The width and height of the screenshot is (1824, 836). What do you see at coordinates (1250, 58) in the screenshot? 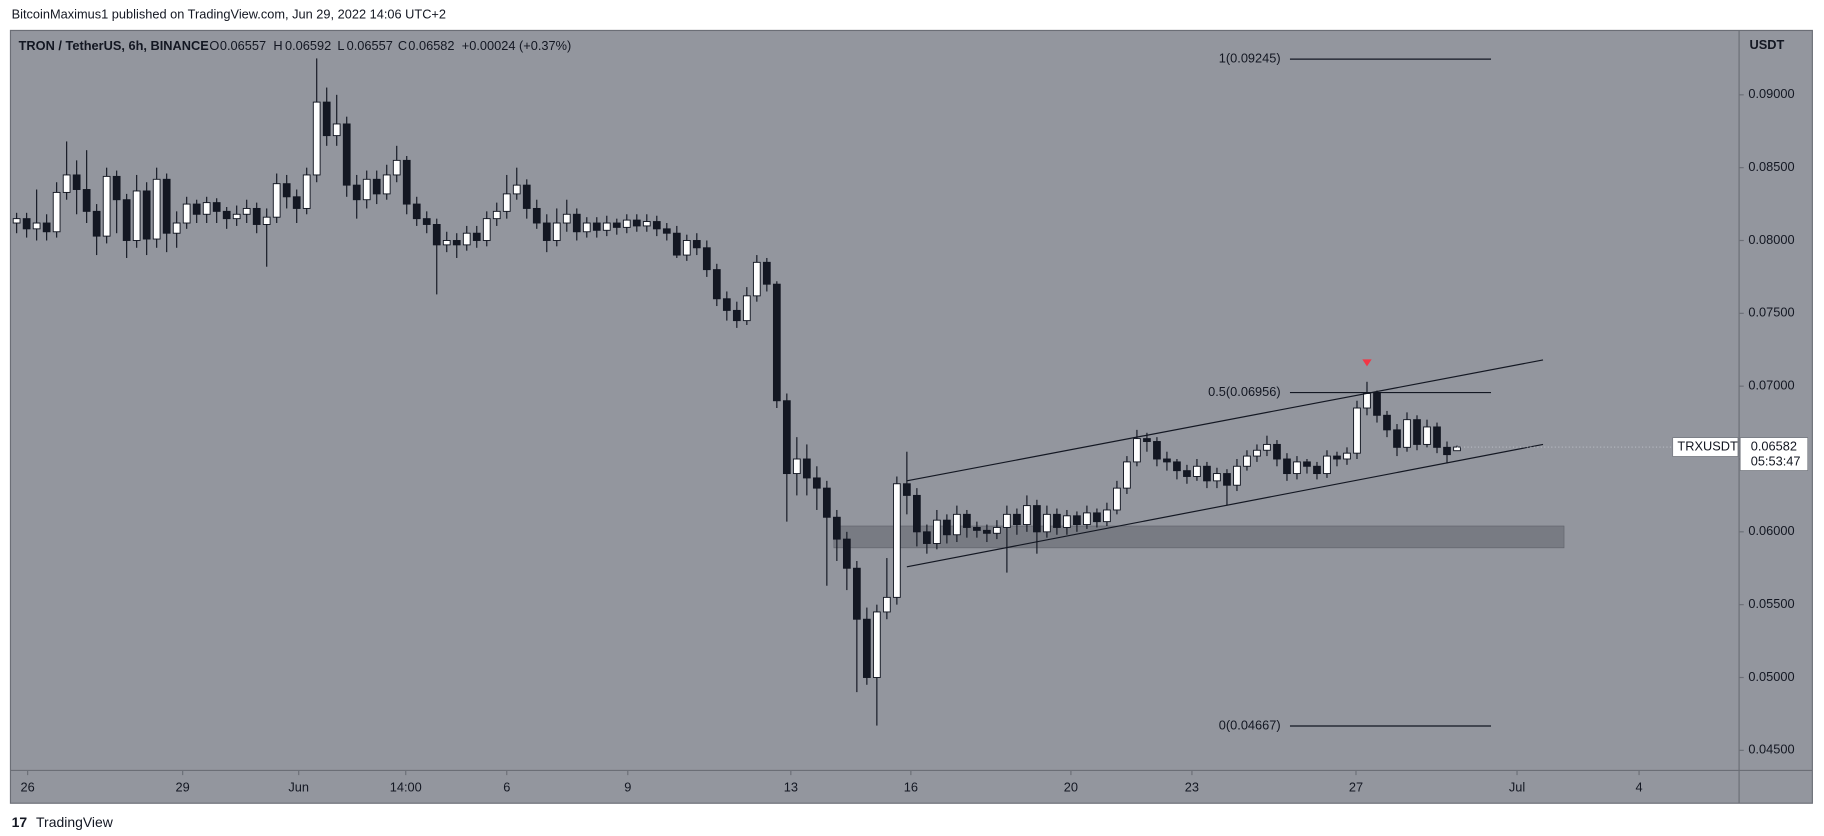
I see `fib-label: 1(0.09245)` at bounding box center [1250, 58].